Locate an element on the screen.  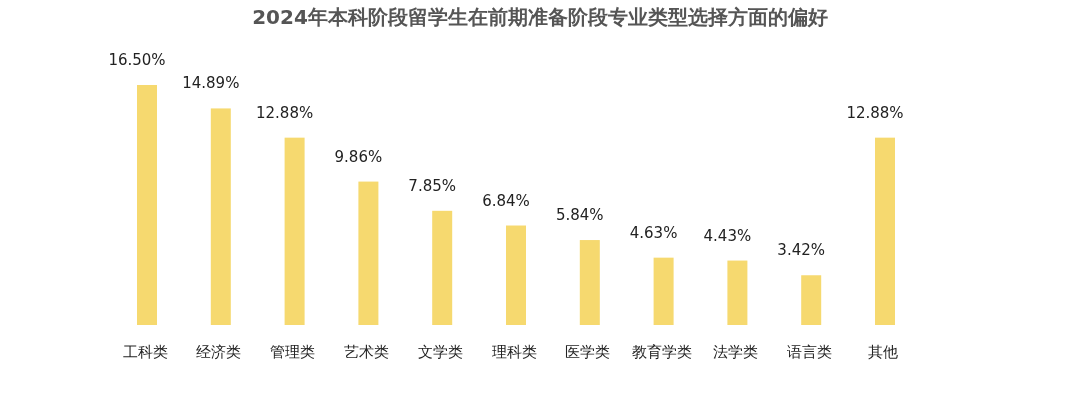
data-label: 3.42% is located at coordinates (801, 250).